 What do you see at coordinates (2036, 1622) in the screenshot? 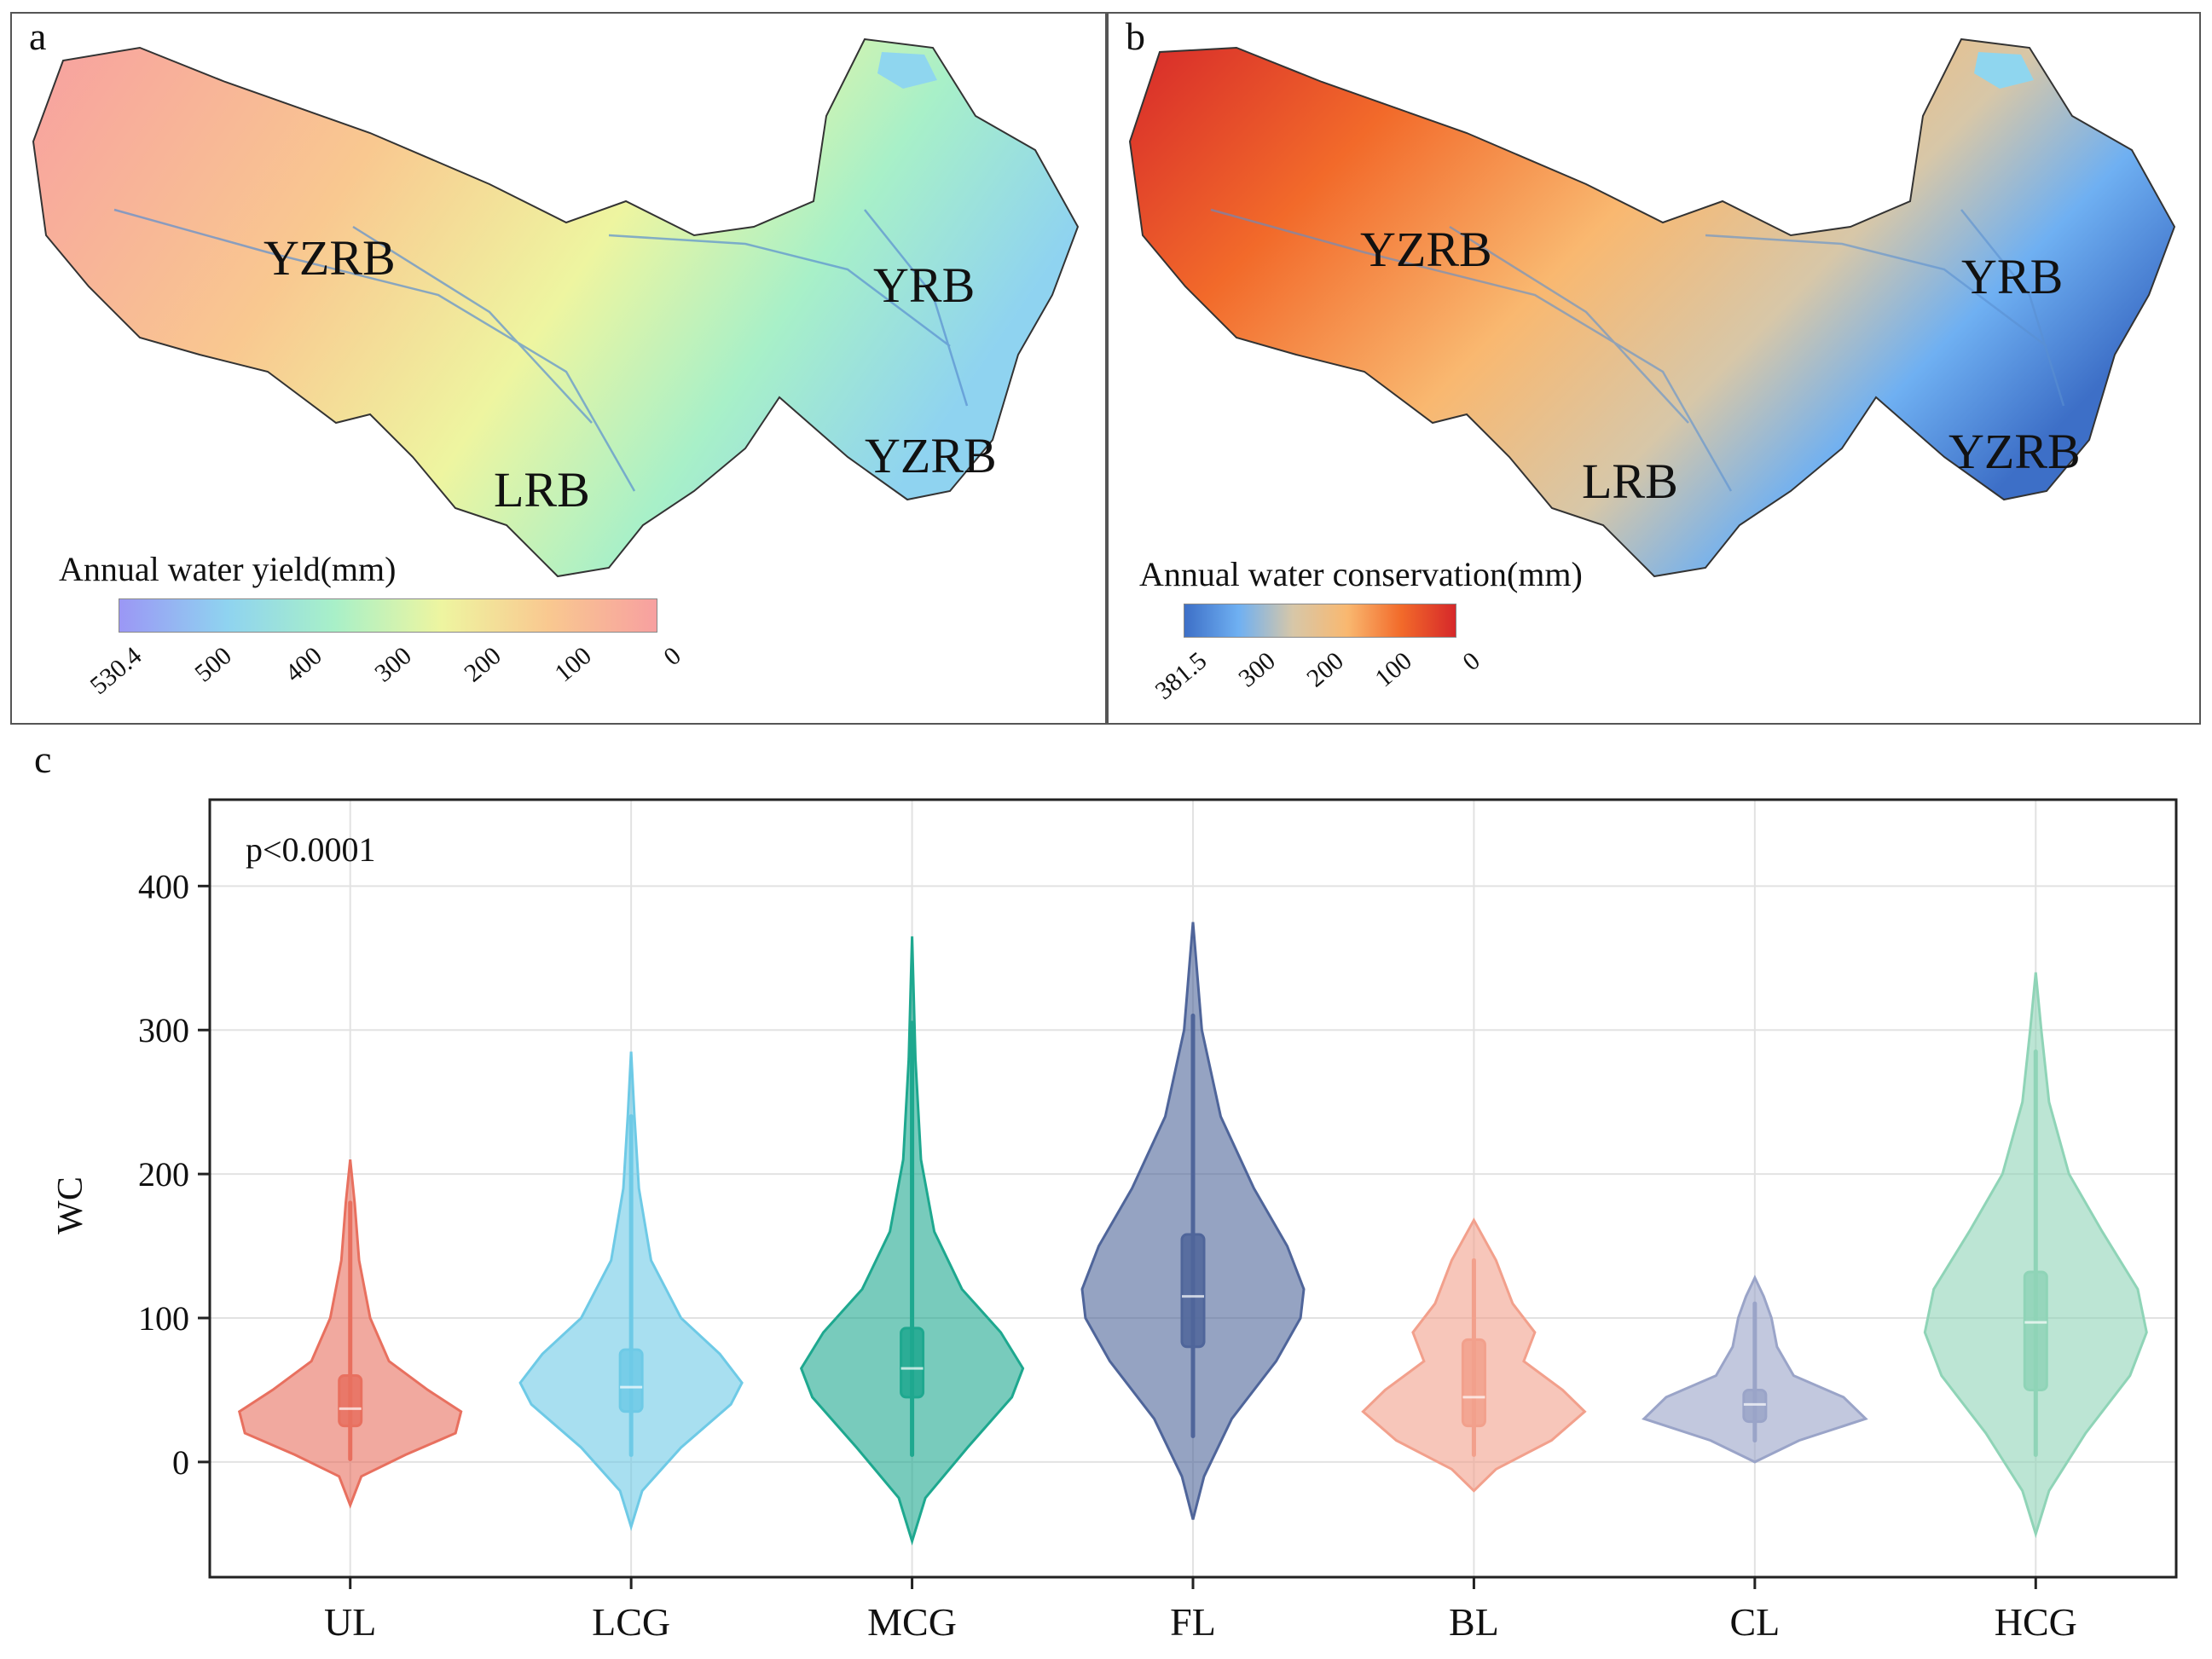
I see `x-tick-label: HCG` at bounding box center [2036, 1622].